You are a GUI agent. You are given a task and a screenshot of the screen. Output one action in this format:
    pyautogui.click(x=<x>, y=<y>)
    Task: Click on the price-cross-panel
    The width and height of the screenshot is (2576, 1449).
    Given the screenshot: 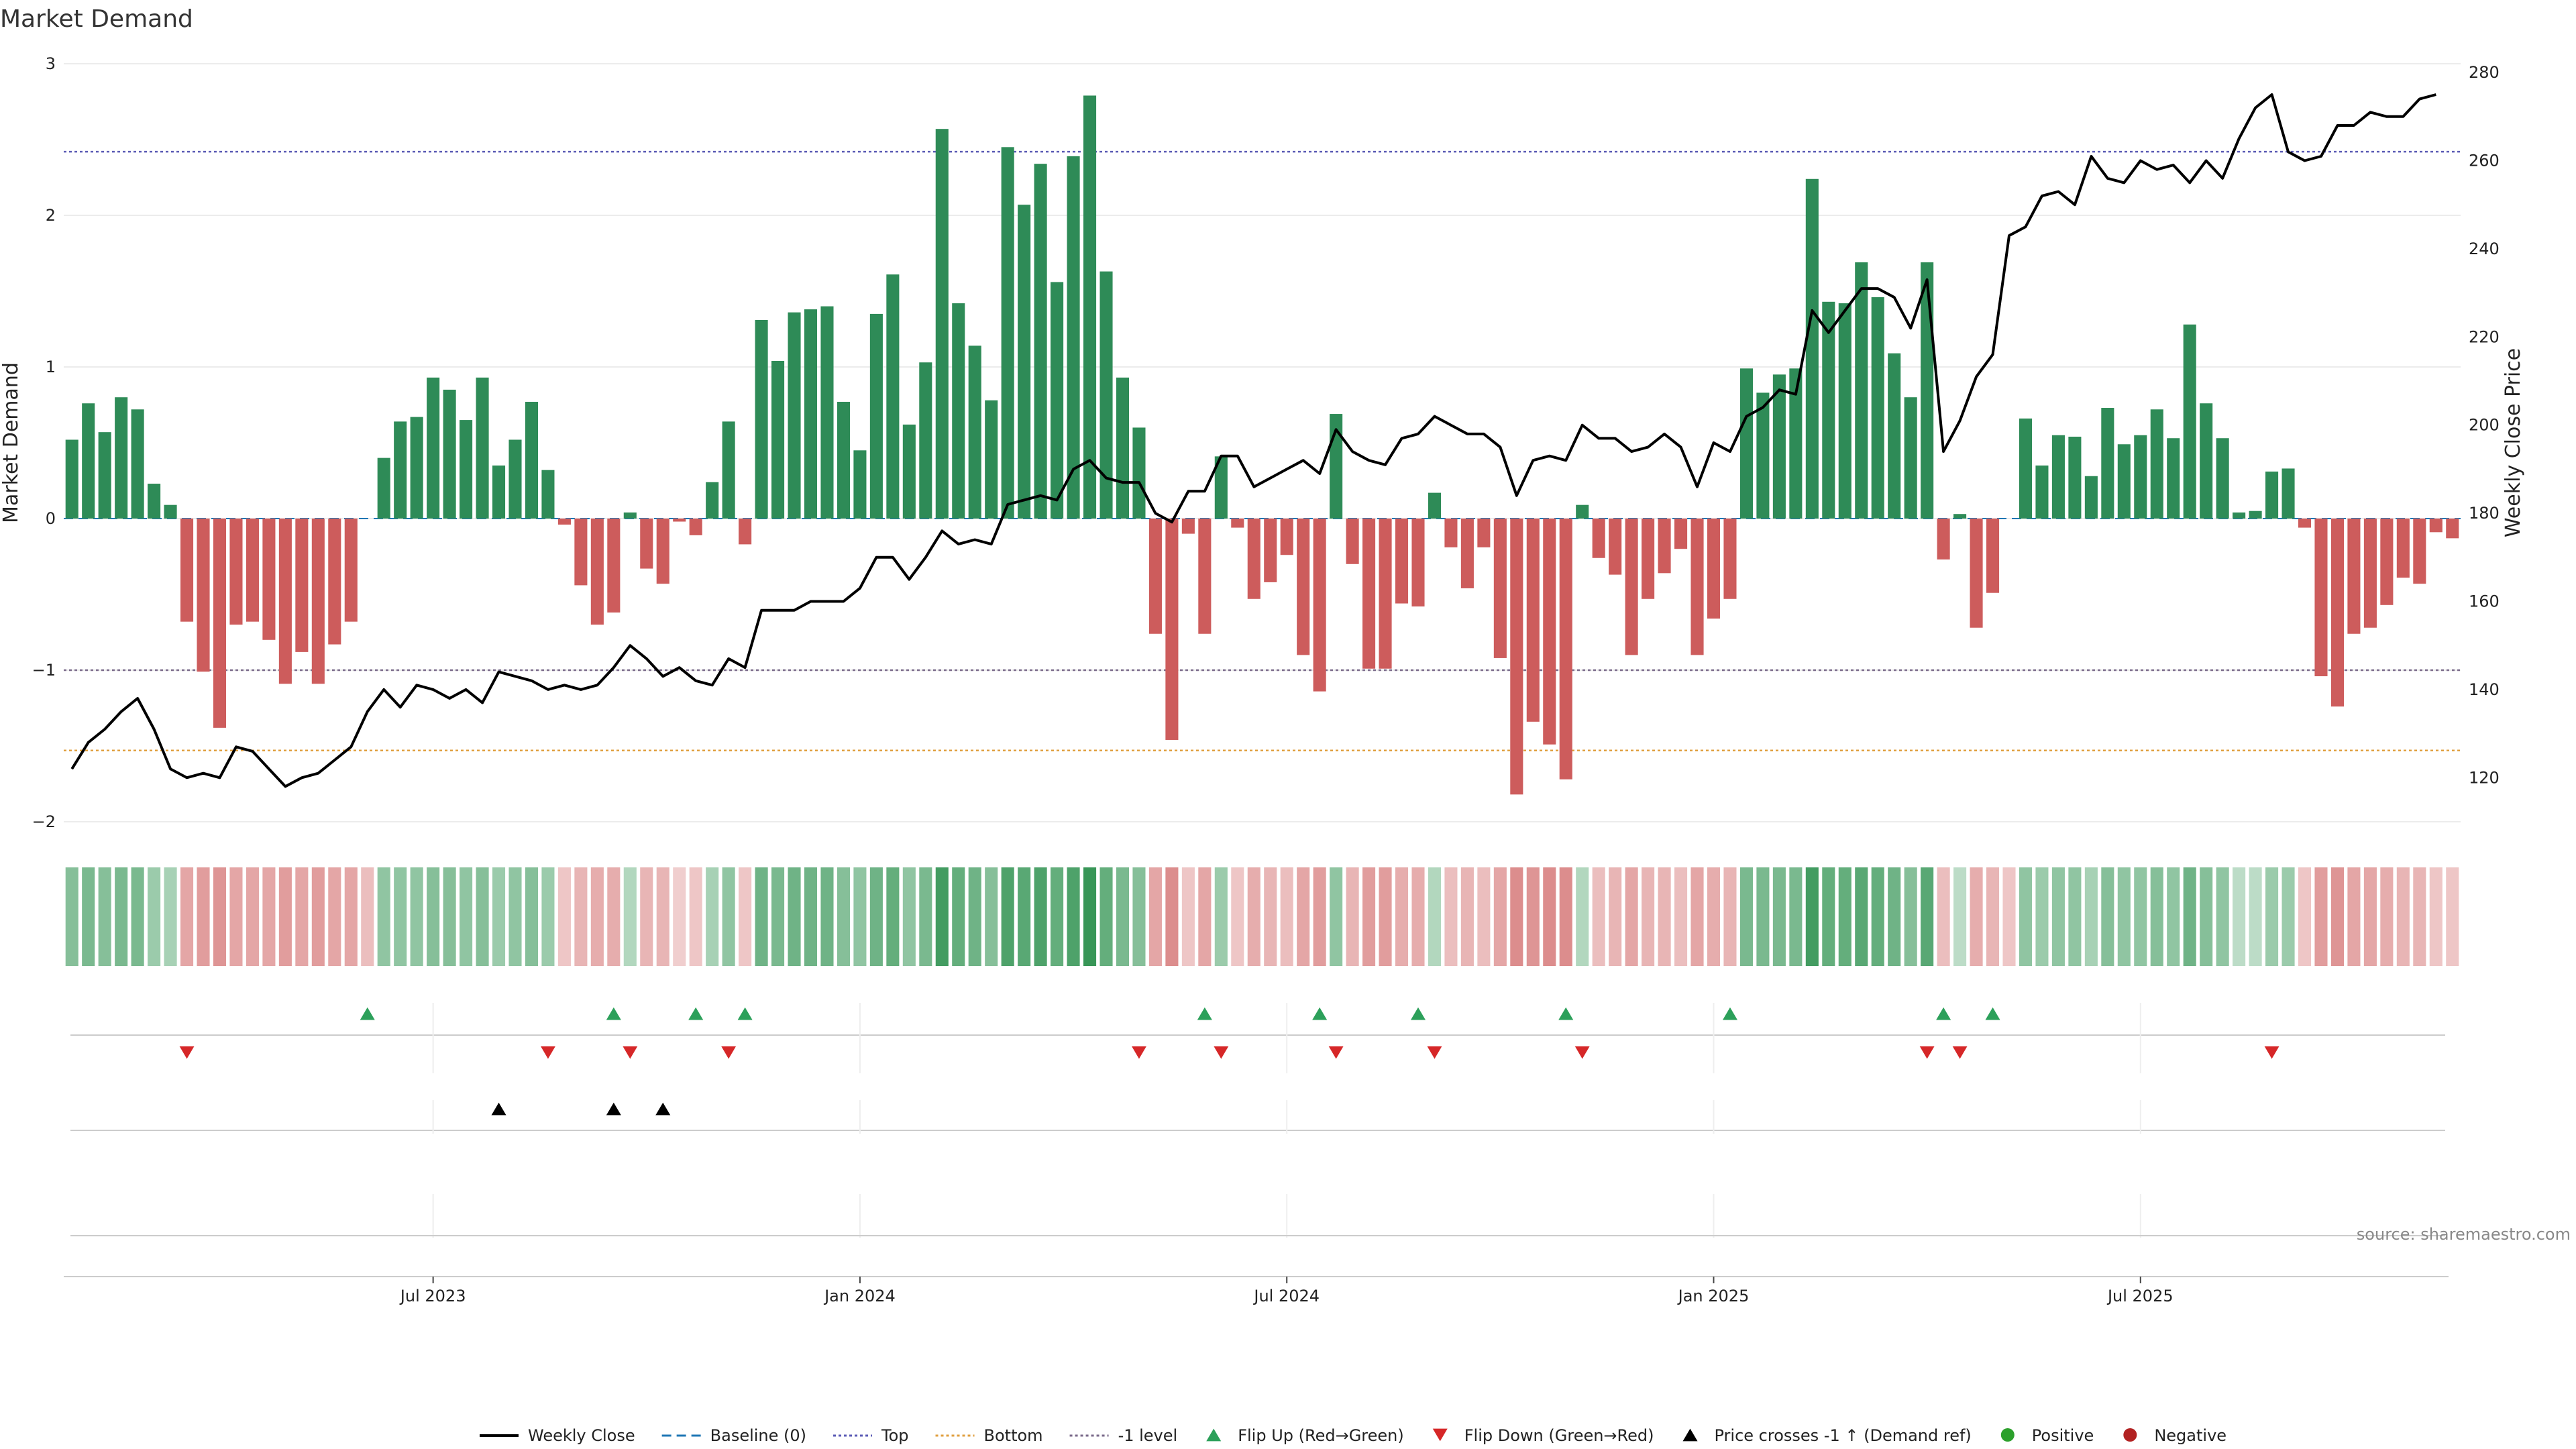 What is the action you would take?
    pyautogui.click(x=1257, y=1116)
    